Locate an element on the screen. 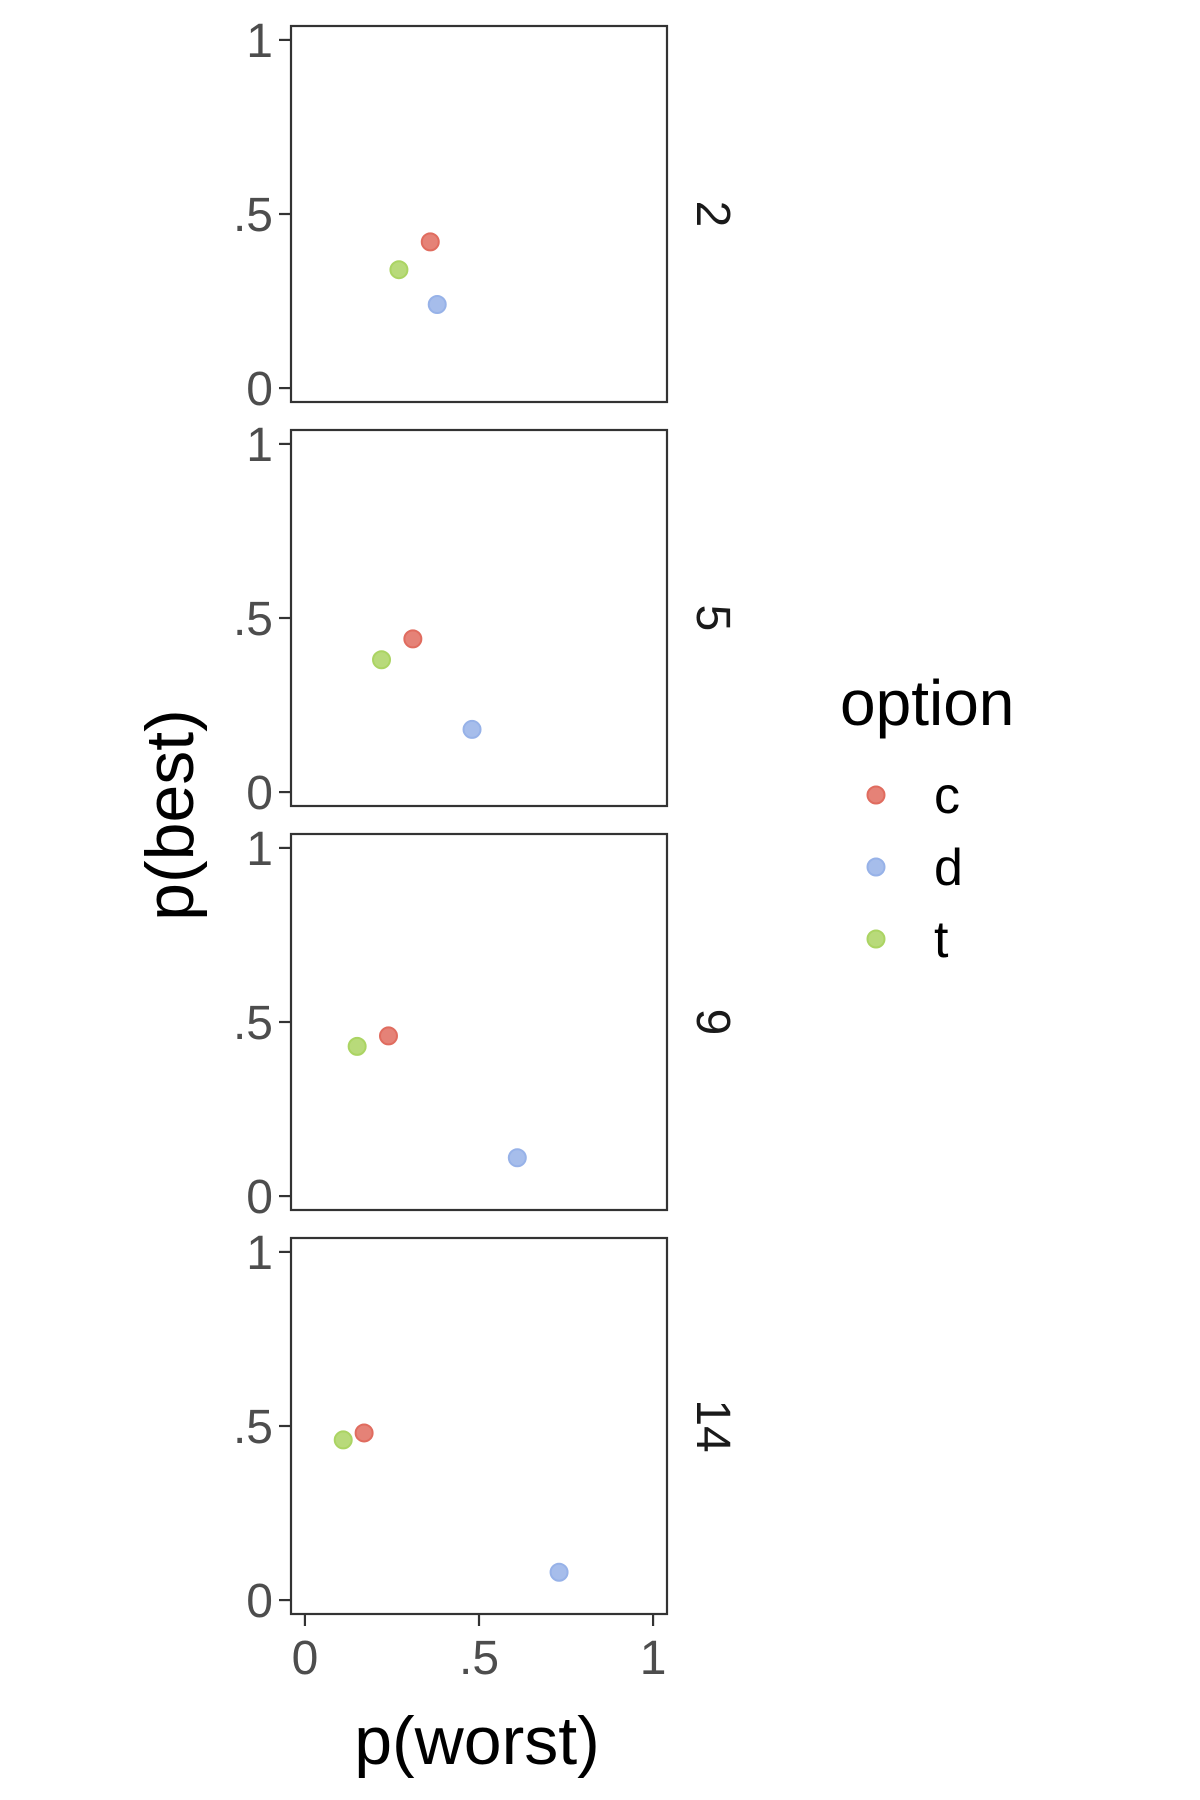 The width and height of the screenshot is (1200, 1800). x-tick-label: 0 is located at coordinates (305, 1658).